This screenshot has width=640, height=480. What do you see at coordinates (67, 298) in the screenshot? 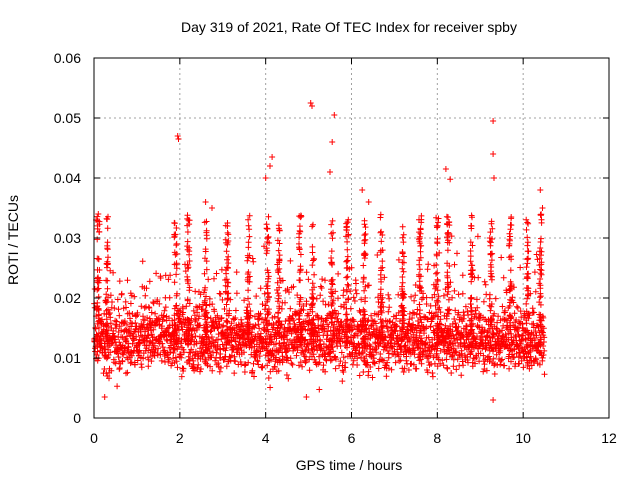
I see `y-tick-label: 0.02` at bounding box center [67, 298].